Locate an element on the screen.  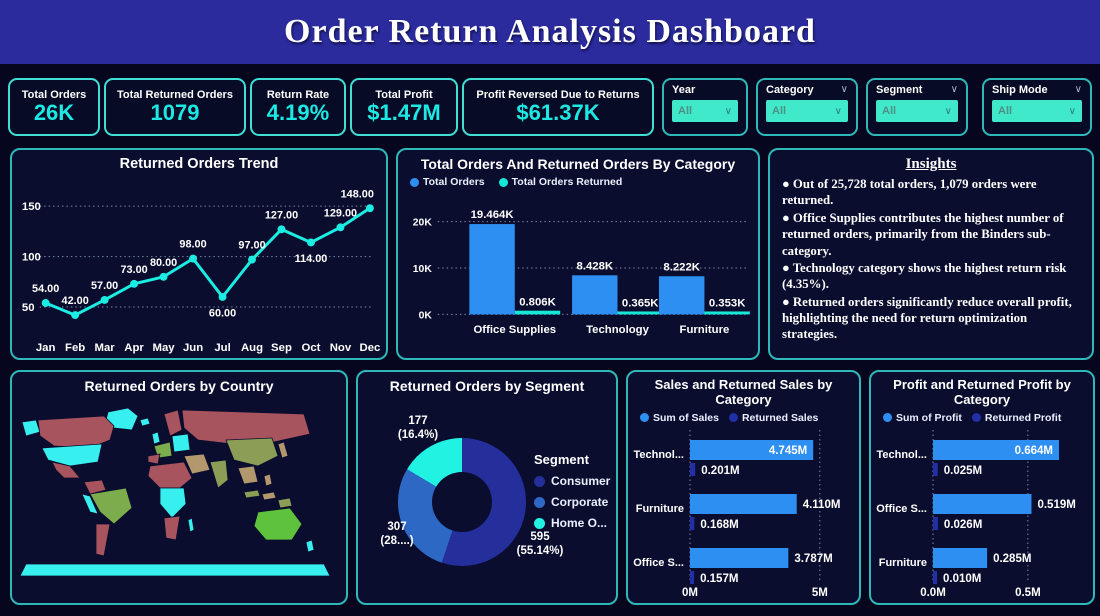
insights-title: Insights is located at coordinates (931, 164).